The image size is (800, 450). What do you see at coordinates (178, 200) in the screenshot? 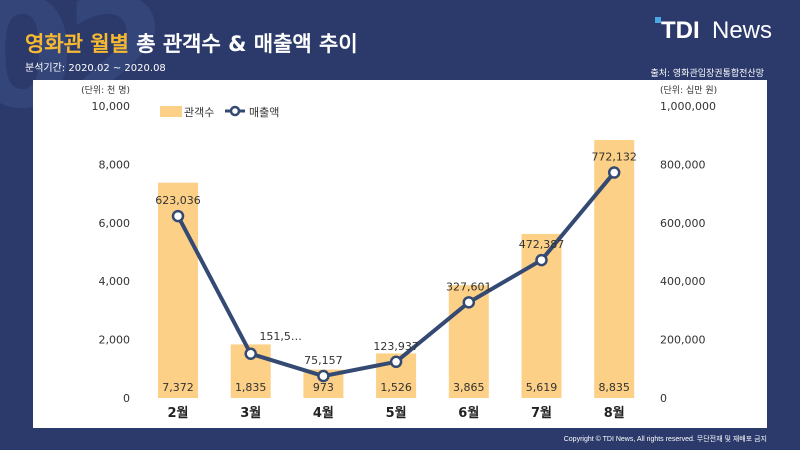
I see `line-value-label: 623,036` at bounding box center [178, 200].